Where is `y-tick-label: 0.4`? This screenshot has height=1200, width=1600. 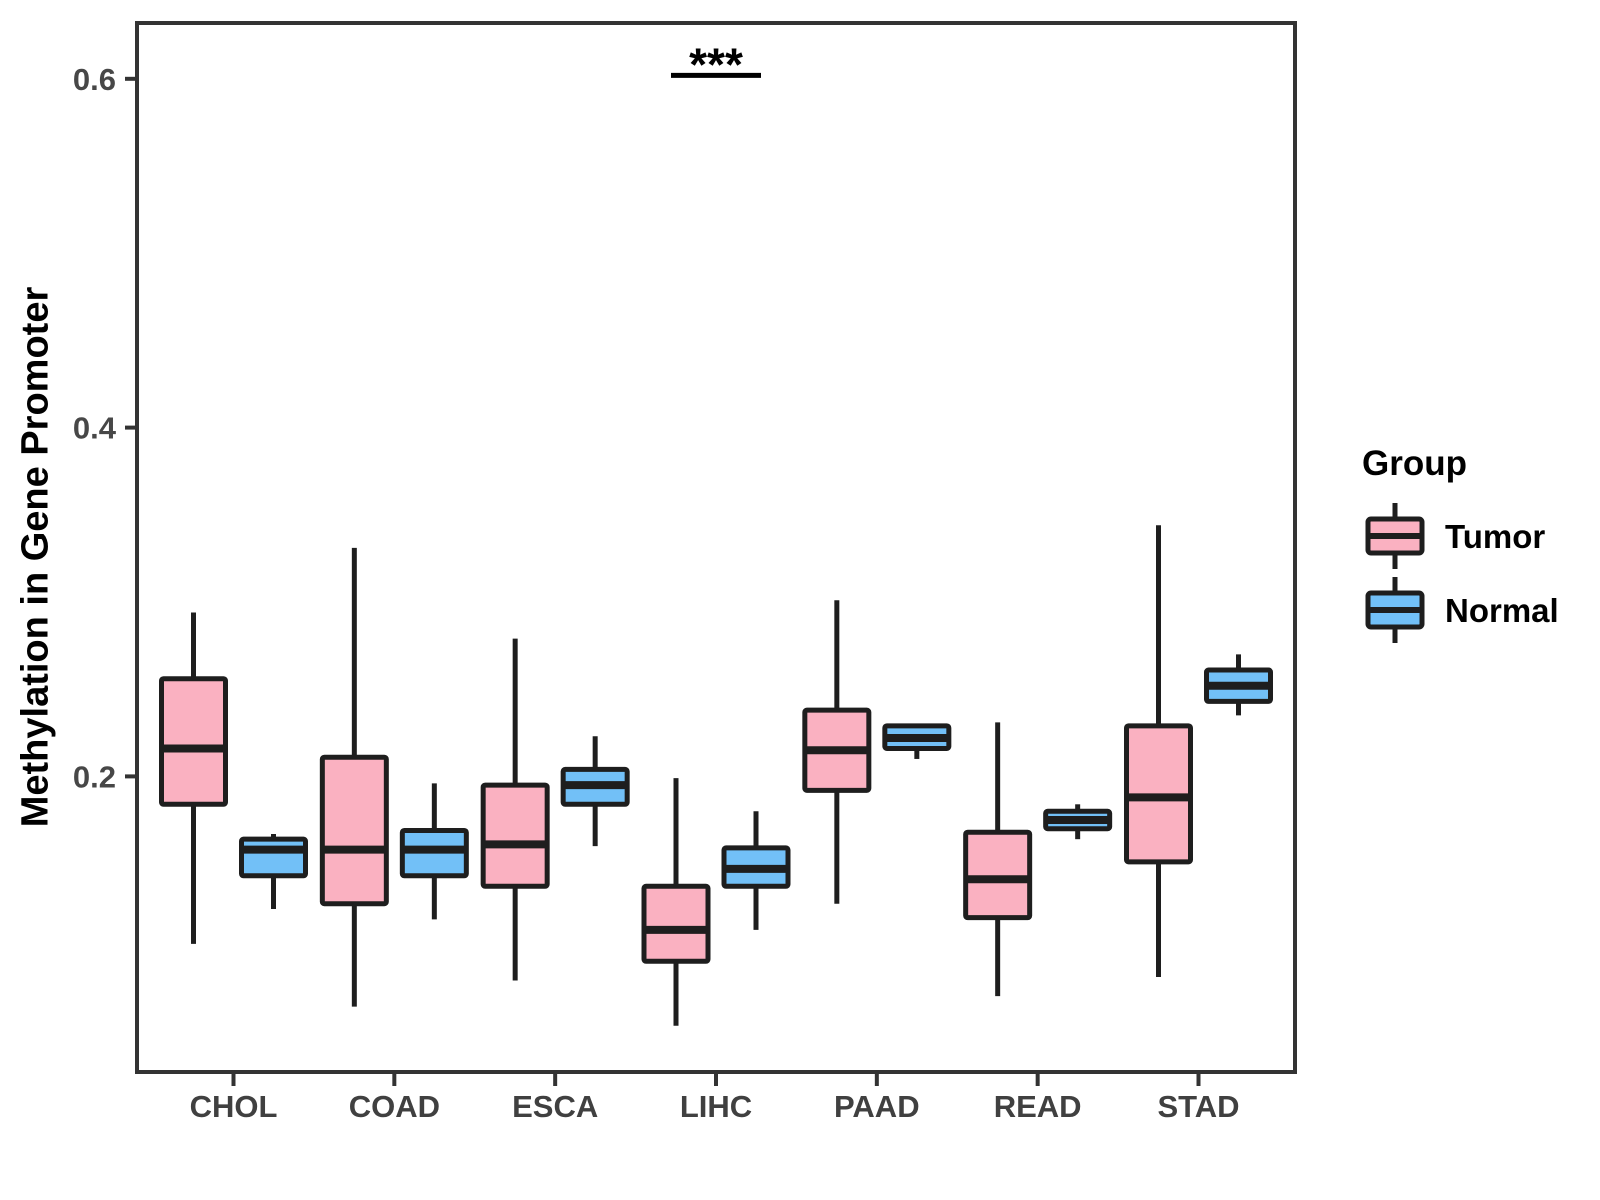 y-tick-label: 0.4 is located at coordinates (95, 428).